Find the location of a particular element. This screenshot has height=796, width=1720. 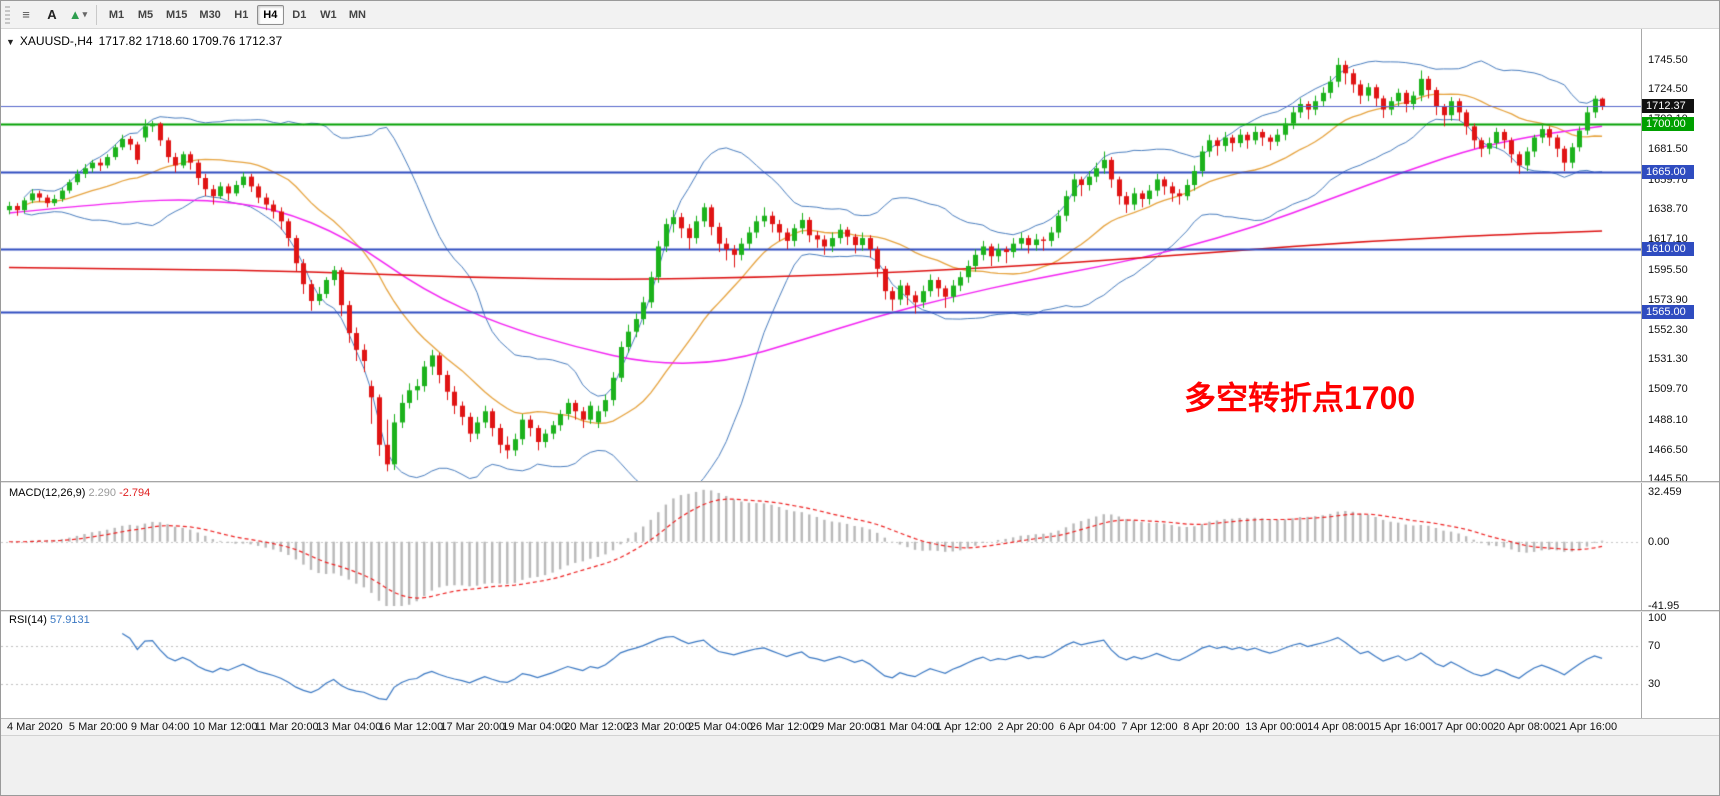

time-label: 16 Mar 12:00 is located at coordinates (411, 727).